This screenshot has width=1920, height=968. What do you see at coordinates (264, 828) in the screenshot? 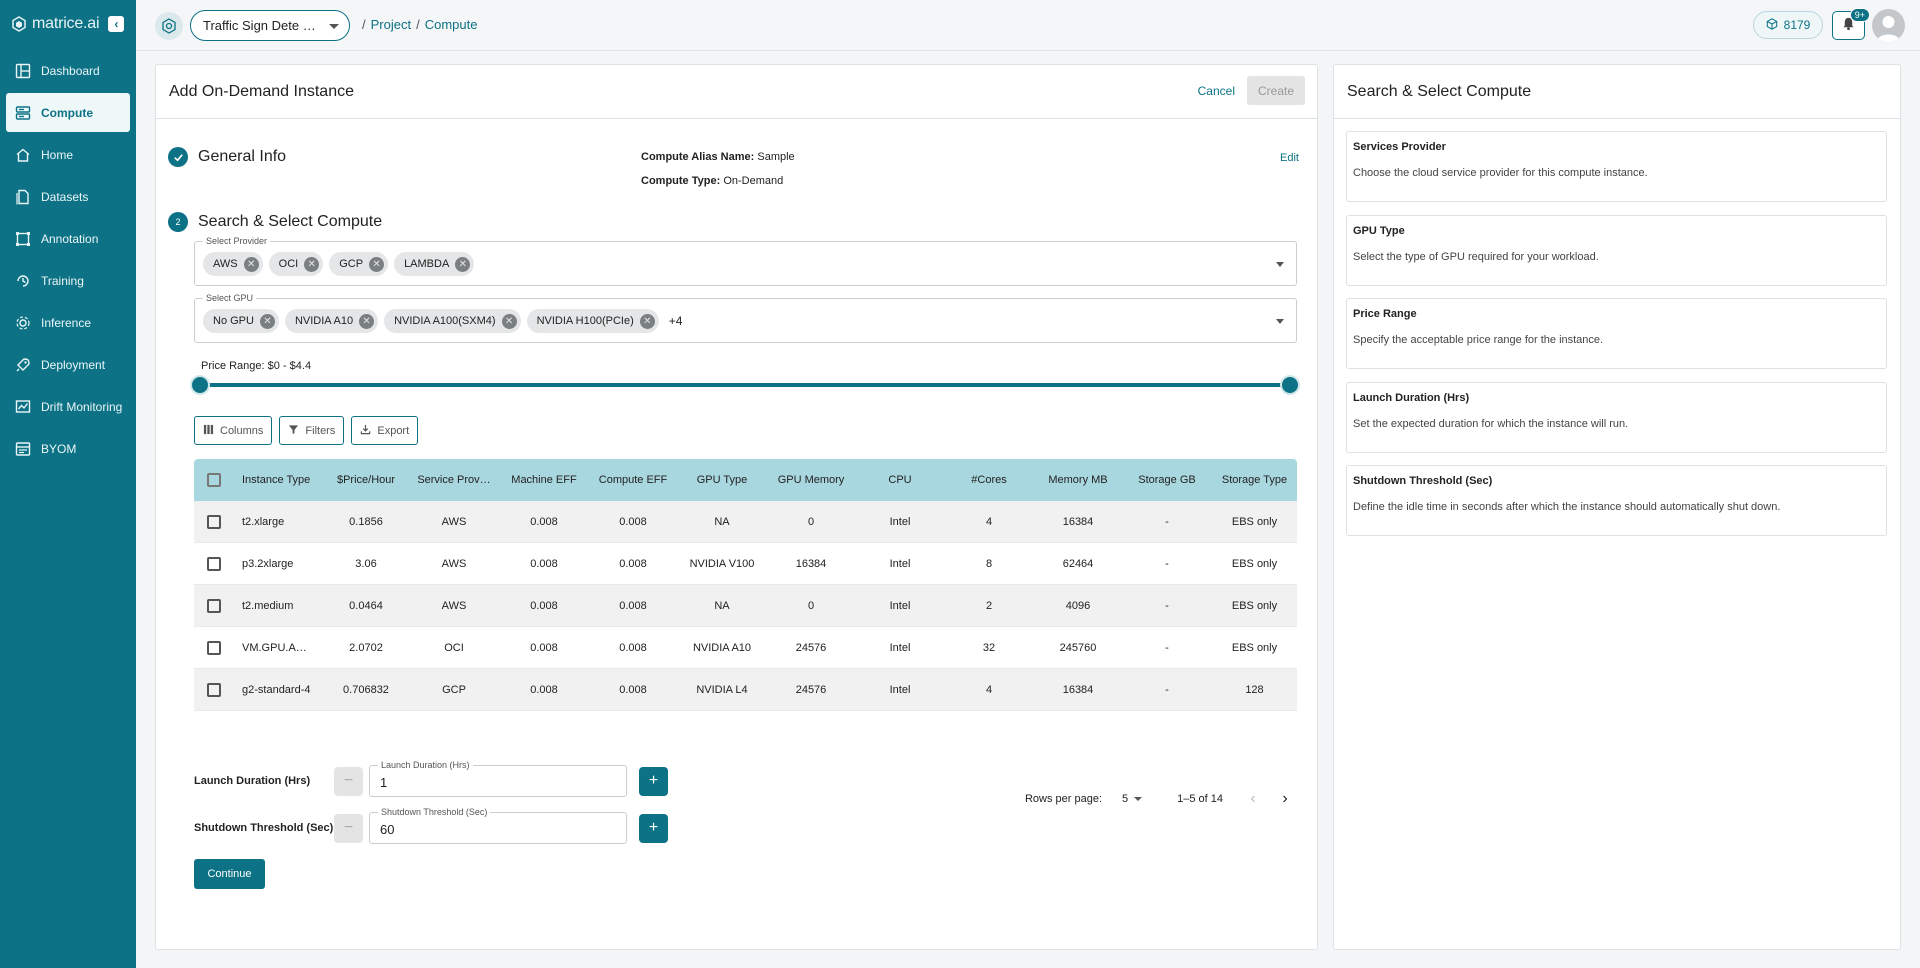
I see `shutdown-threshold-label: Shutdown Threshold (Sec)` at bounding box center [264, 828].